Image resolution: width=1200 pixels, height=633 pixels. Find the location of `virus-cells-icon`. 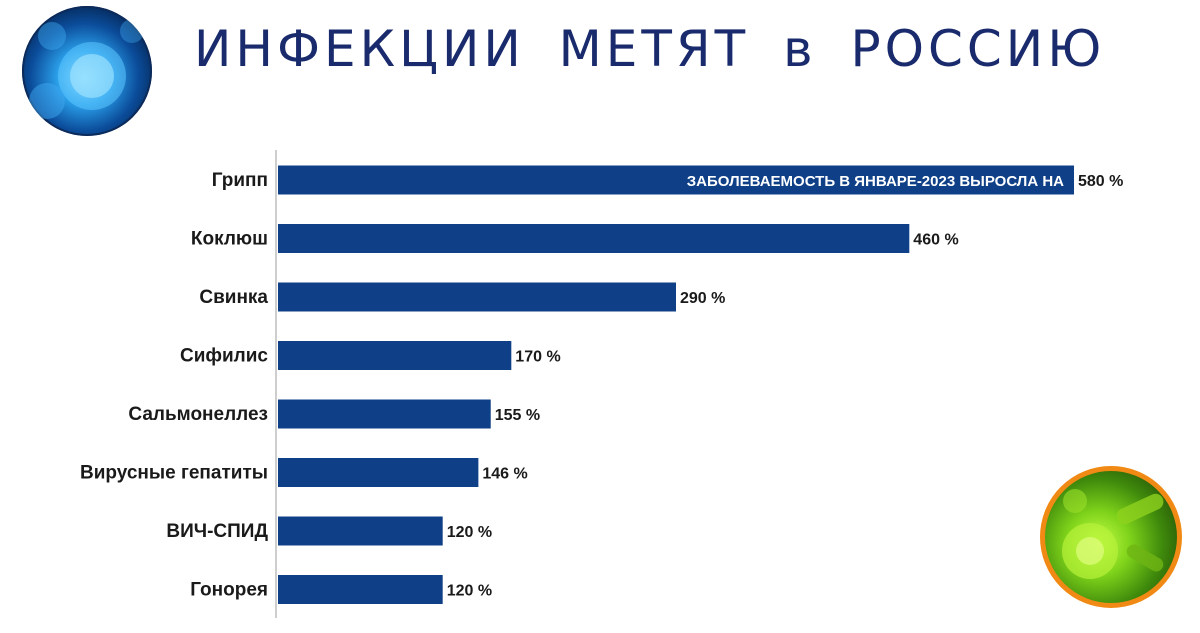

virus-cells-icon is located at coordinates (87, 71).